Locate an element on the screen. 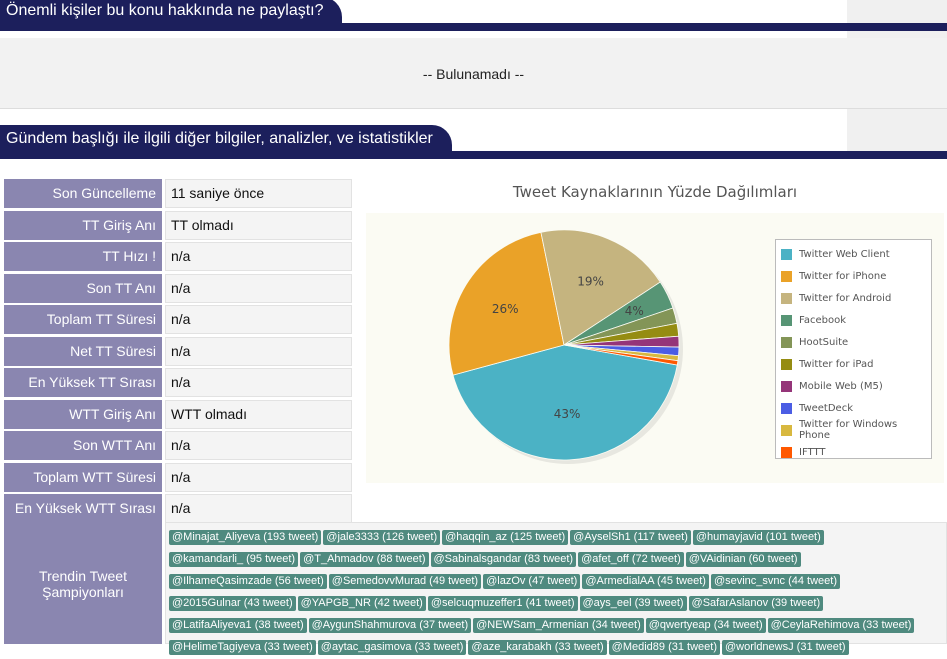 This screenshot has height=659, width=947. champion-user-link: @ays_eel (39 tweet) is located at coordinates (633, 603).